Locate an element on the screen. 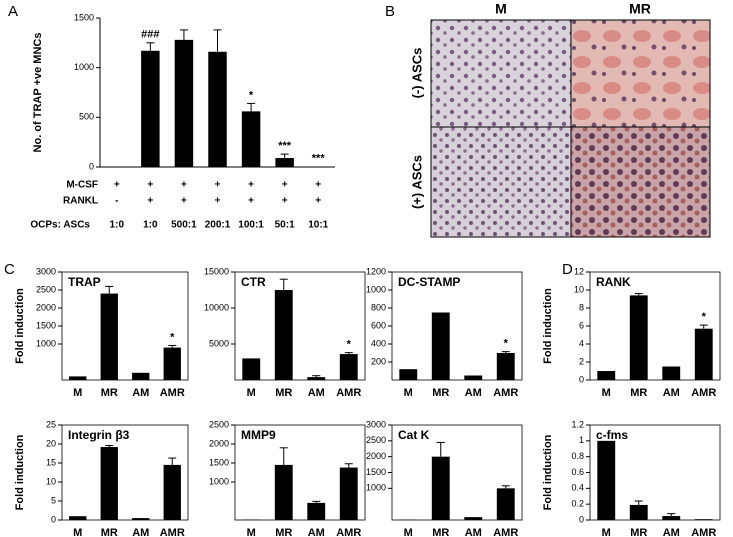  micrograph is located at coordinates (501, 182).